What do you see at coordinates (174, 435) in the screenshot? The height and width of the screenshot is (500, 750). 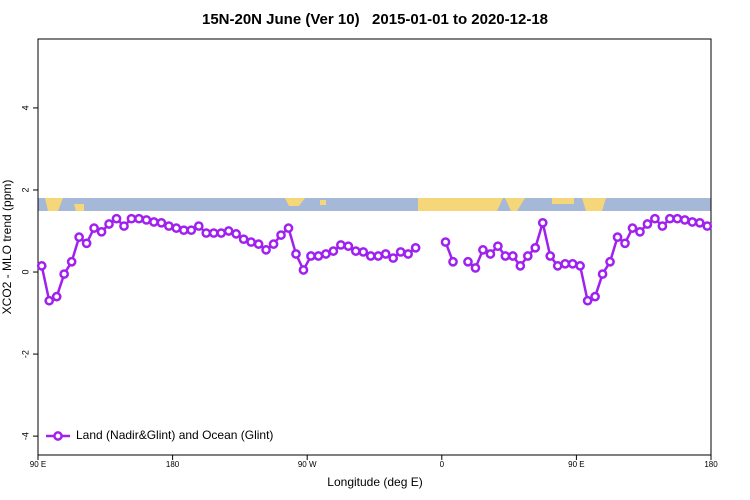 I see `legend-label: Land (Nadir&Glint) and Ocean (Glint)` at bounding box center [174, 435].